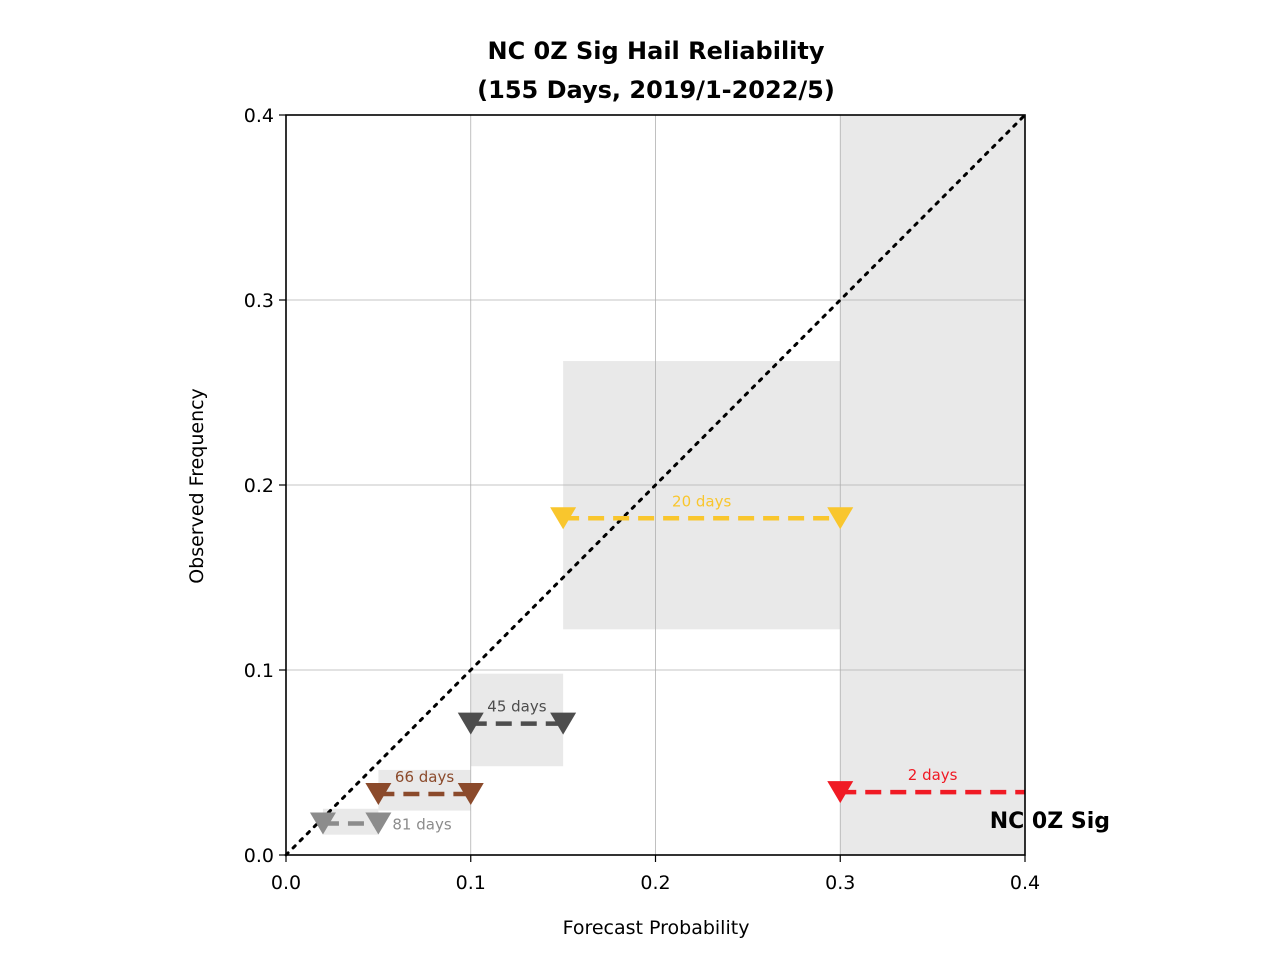 This screenshot has width=1280, height=965. Describe the element at coordinates (655, 883) in the screenshot. I see `x-tick-label-2: 0.2` at that location.